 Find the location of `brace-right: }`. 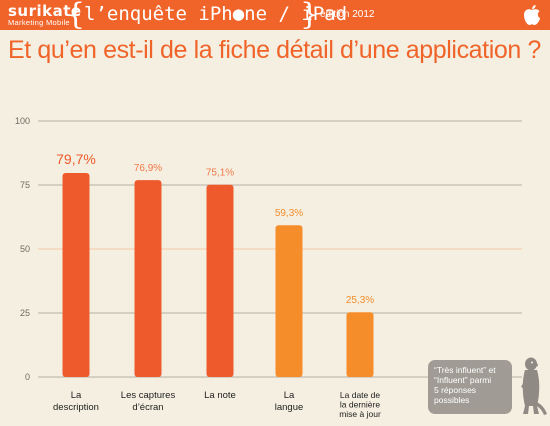

brace-right: } is located at coordinates (310, 16).